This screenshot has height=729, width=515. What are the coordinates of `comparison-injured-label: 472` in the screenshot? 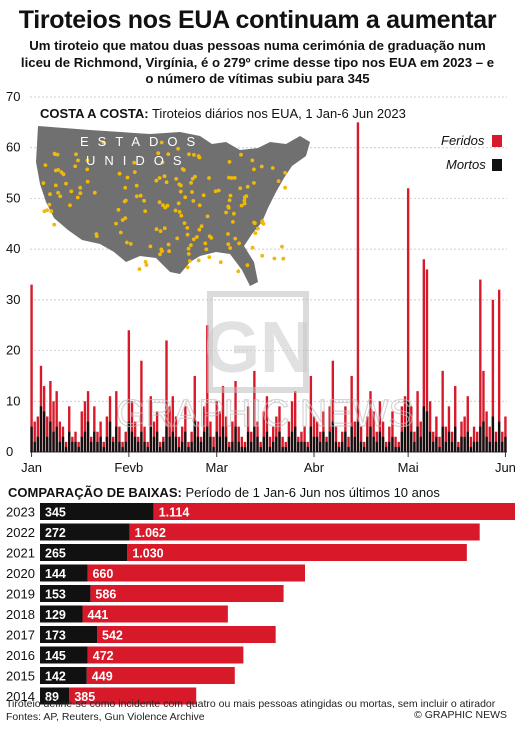 It's located at (103, 656).